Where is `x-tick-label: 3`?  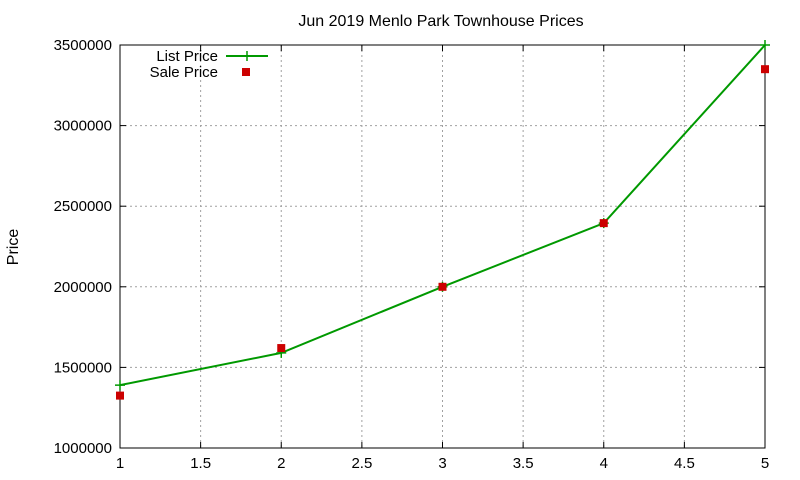
x-tick-label: 3 is located at coordinates (442, 463).